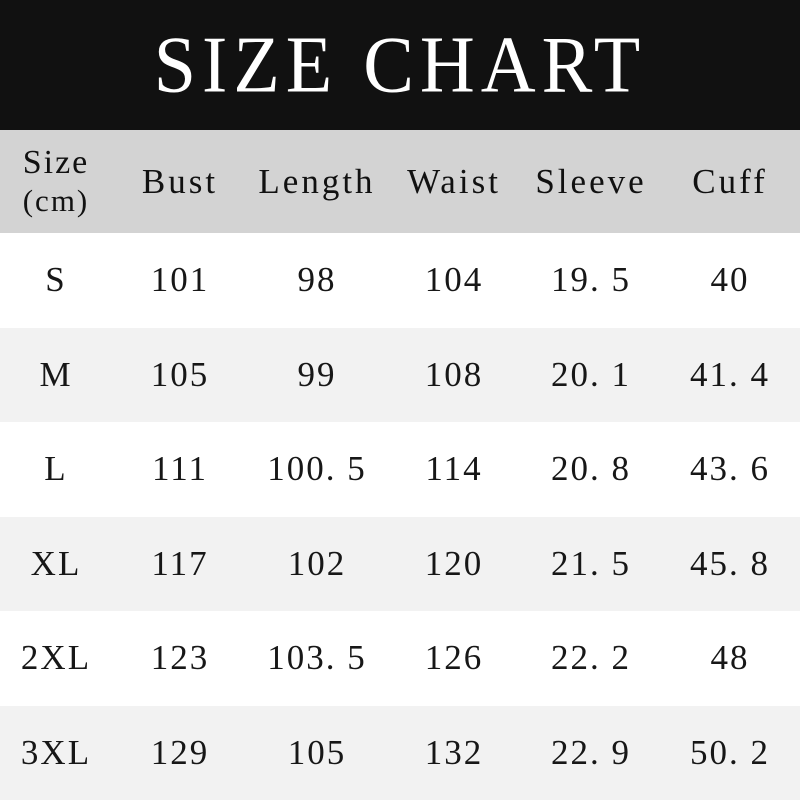 The width and height of the screenshot is (800, 800). Describe the element at coordinates (56, 374) in the screenshot. I see `cell-size: M` at that location.